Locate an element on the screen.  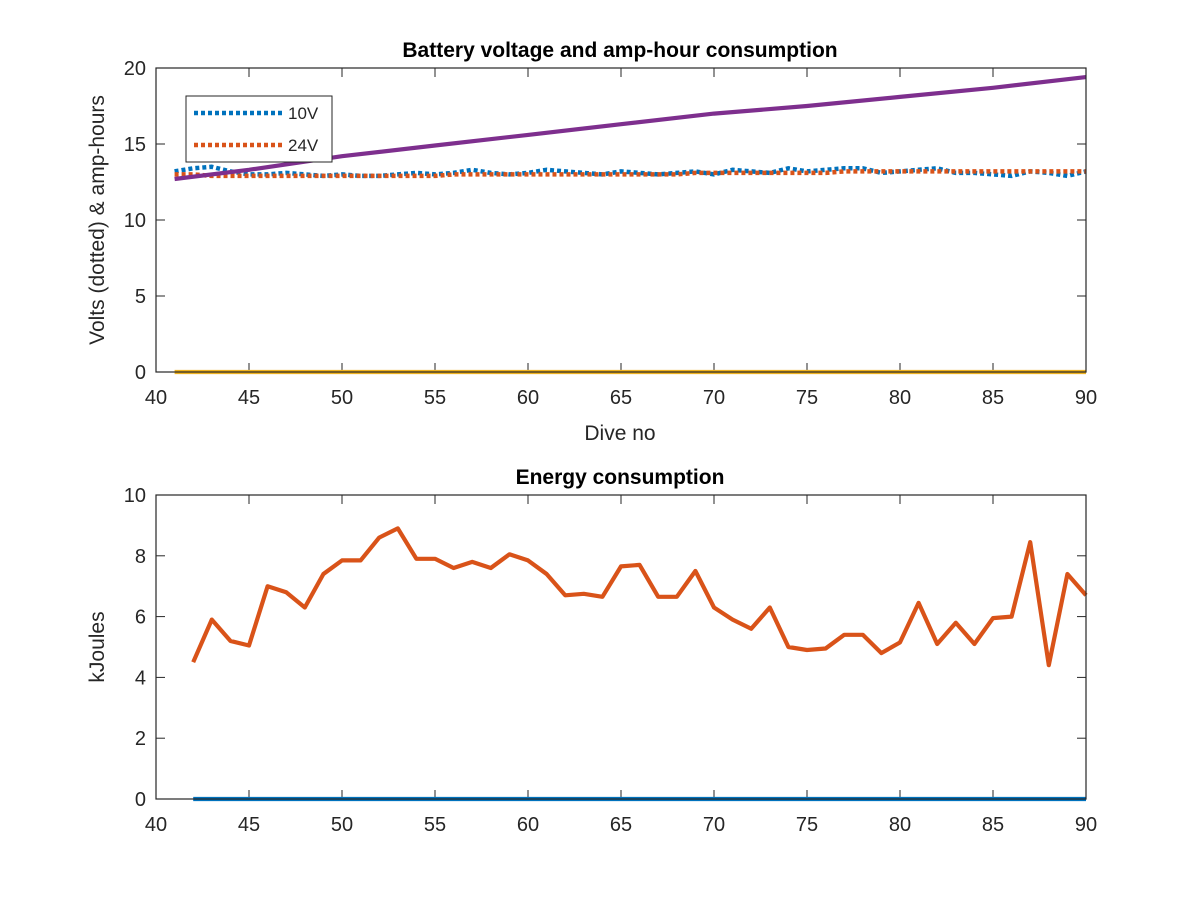
y-tick-label: 15 is located at coordinates (135, 145).